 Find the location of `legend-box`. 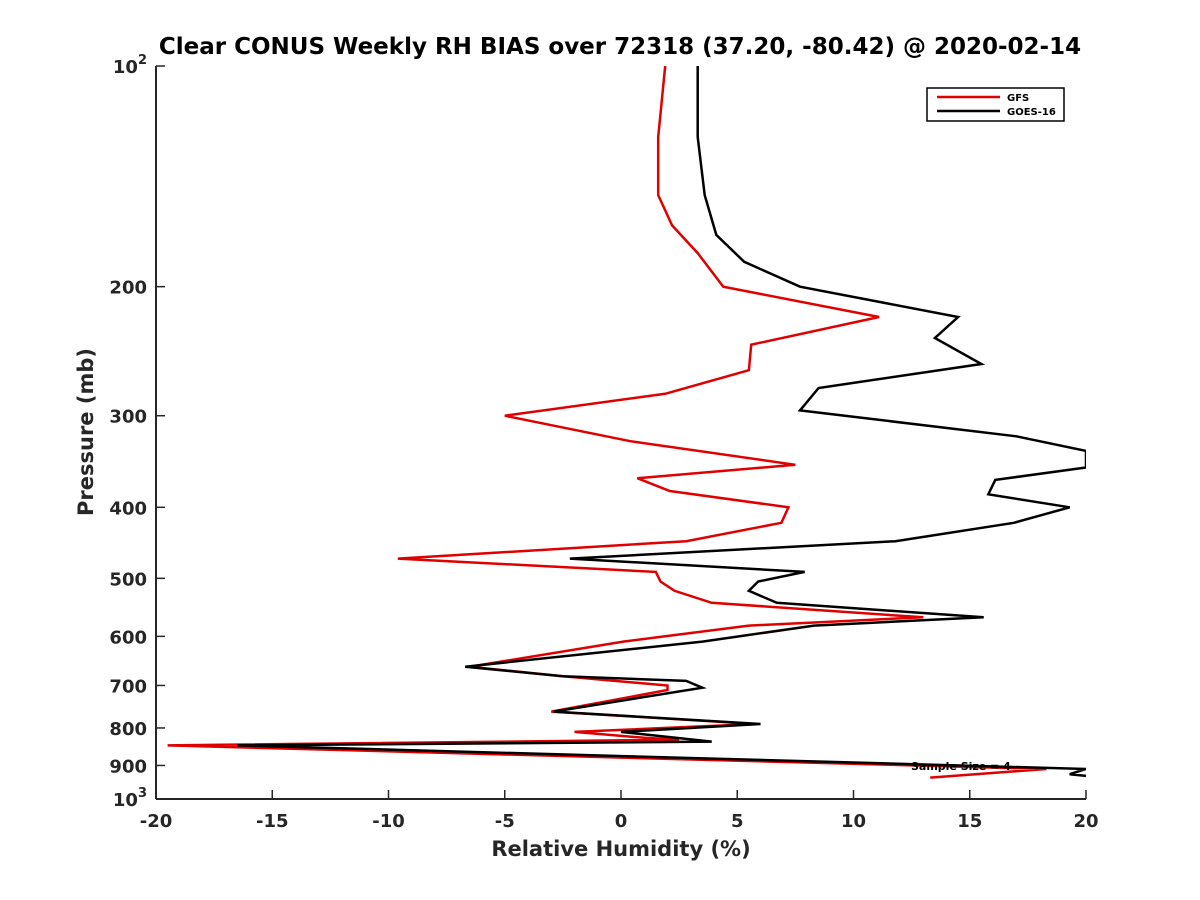

legend-box is located at coordinates (995, 104).